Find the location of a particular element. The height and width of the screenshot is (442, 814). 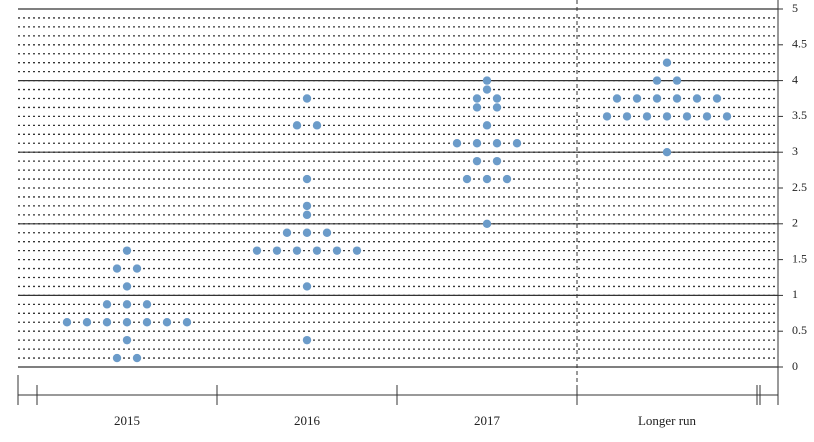

y-tick-label: 1.5 is located at coordinates (799, 258).